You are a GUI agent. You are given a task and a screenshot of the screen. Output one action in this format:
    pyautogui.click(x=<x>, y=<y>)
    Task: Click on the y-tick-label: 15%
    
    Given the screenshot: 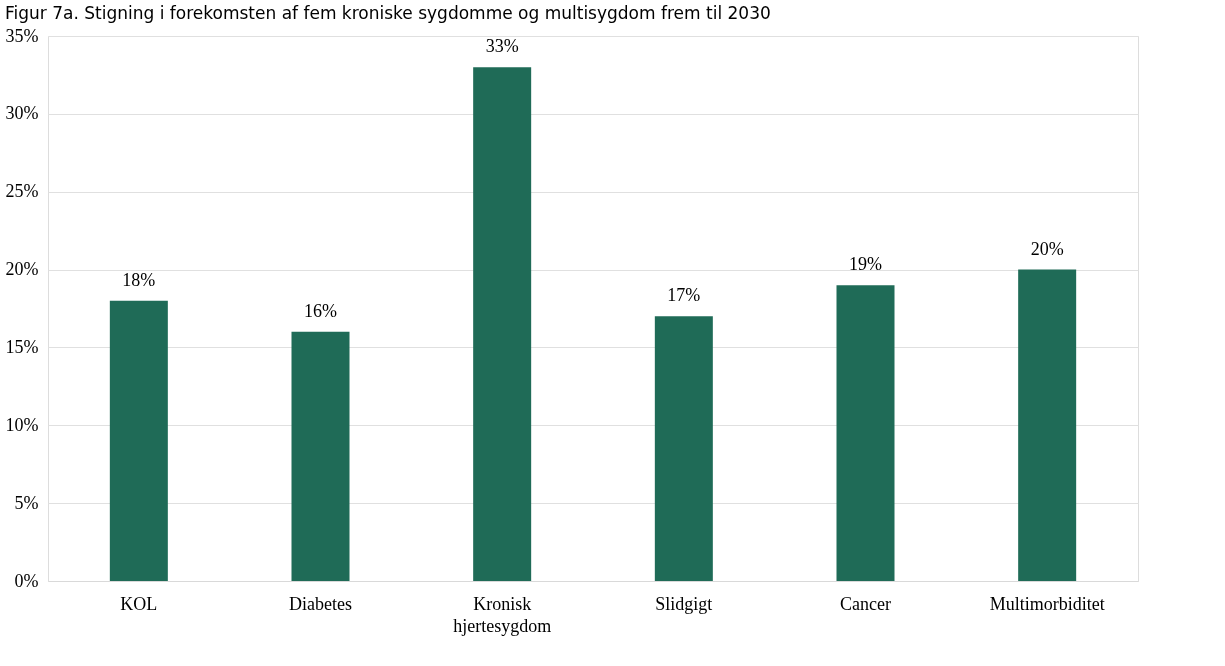 What is the action you would take?
    pyautogui.click(x=22, y=346)
    